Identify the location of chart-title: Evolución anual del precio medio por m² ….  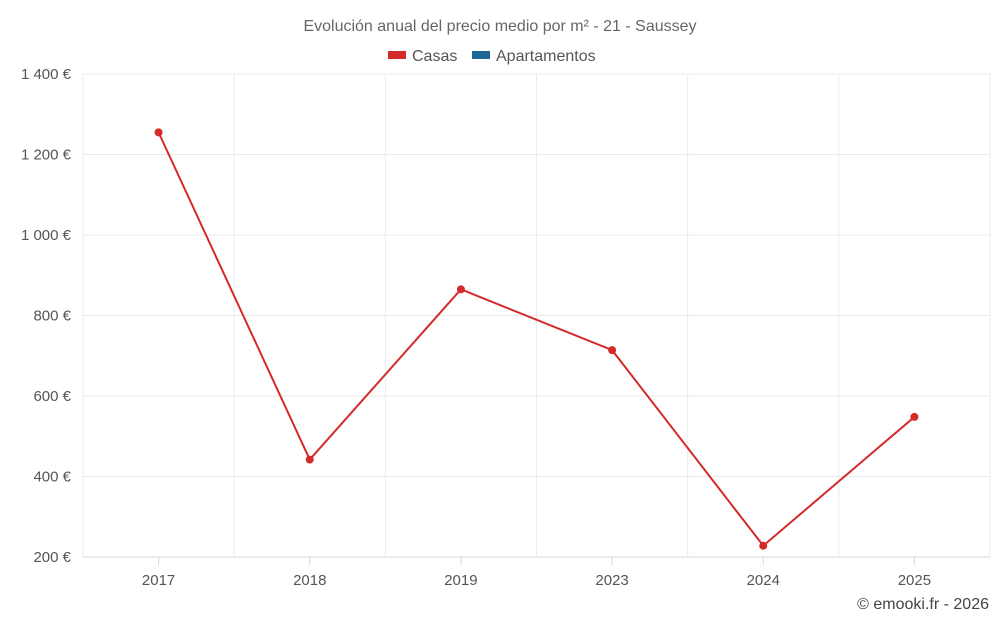
(499, 26).